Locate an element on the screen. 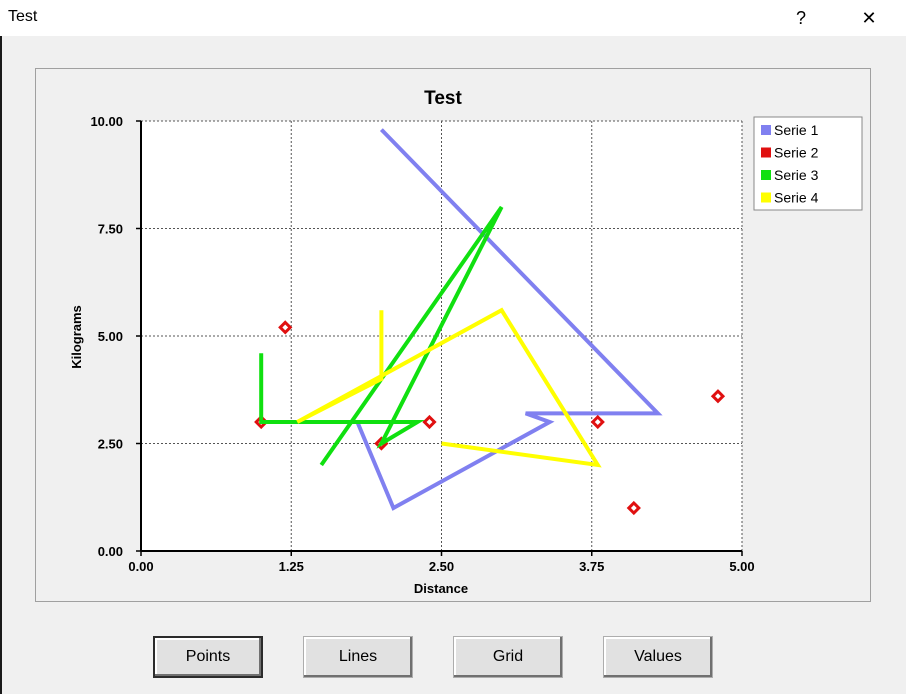 The height and width of the screenshot is (694, 906). series-4-line is located at coordinates (449, 387).